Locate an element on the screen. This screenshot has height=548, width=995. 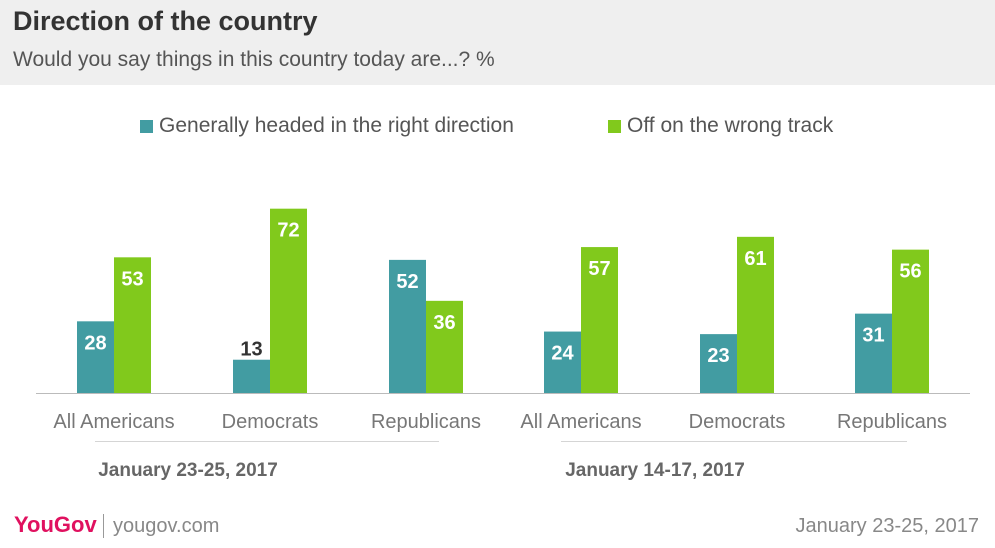
yougov-logo: YouGov is located at coordinates (55, 524).